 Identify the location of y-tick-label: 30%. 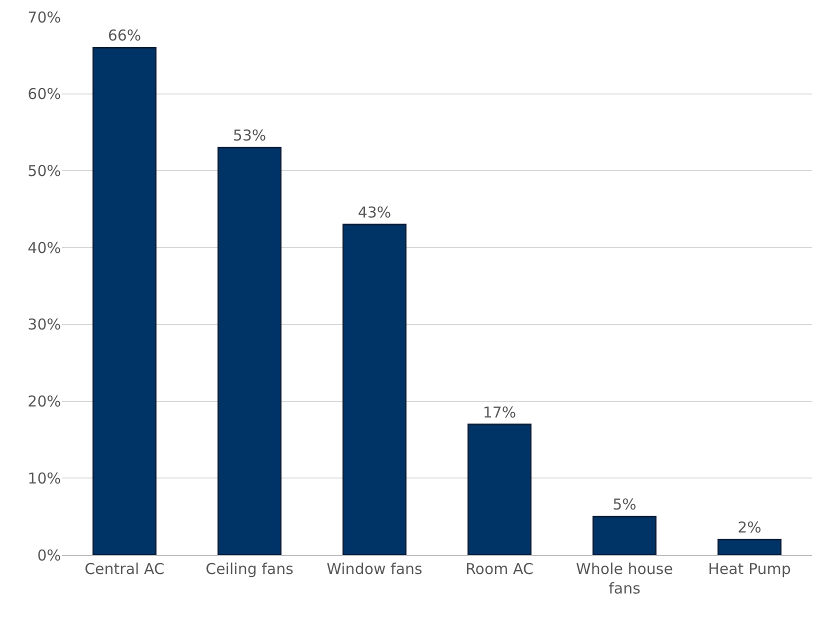
(44, 325).